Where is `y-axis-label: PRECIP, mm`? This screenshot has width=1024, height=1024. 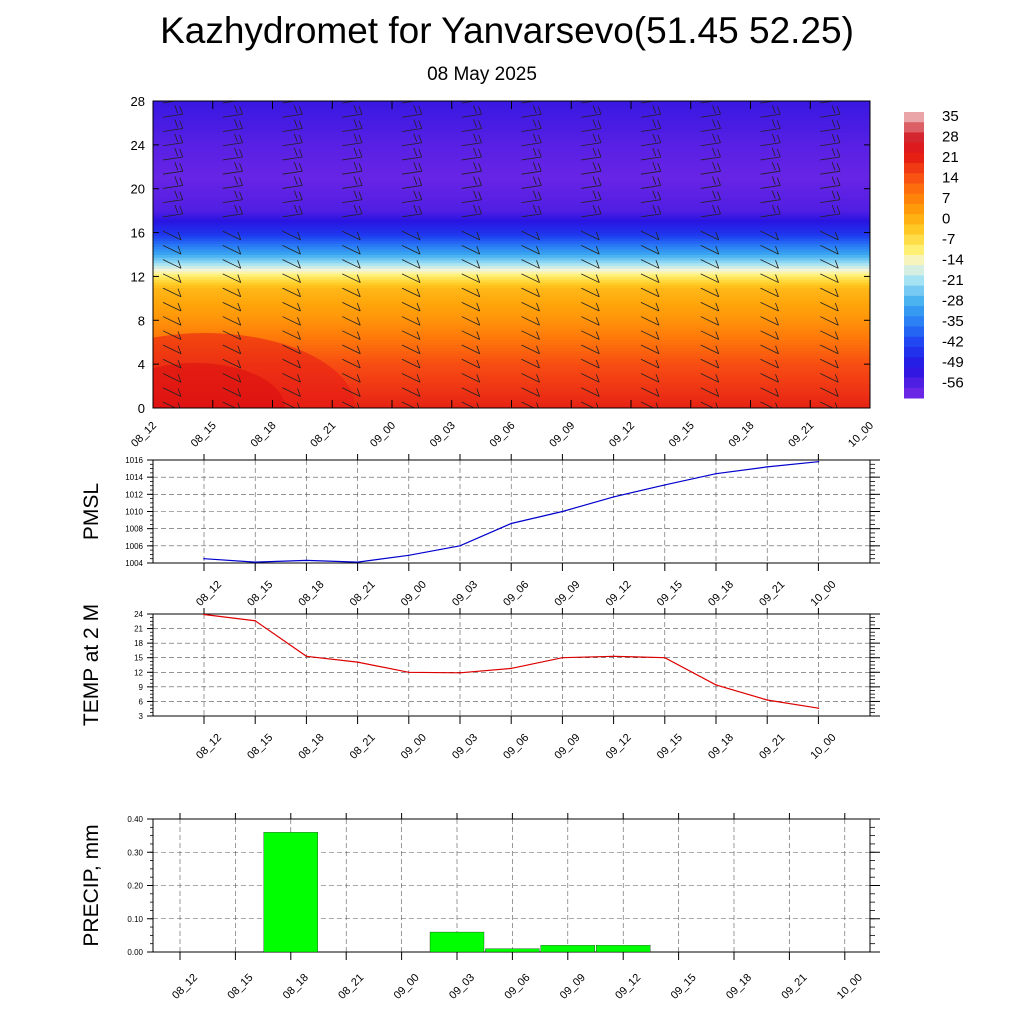 y-axis-label: PRECIP, mm is located at coordinates (91, 885).